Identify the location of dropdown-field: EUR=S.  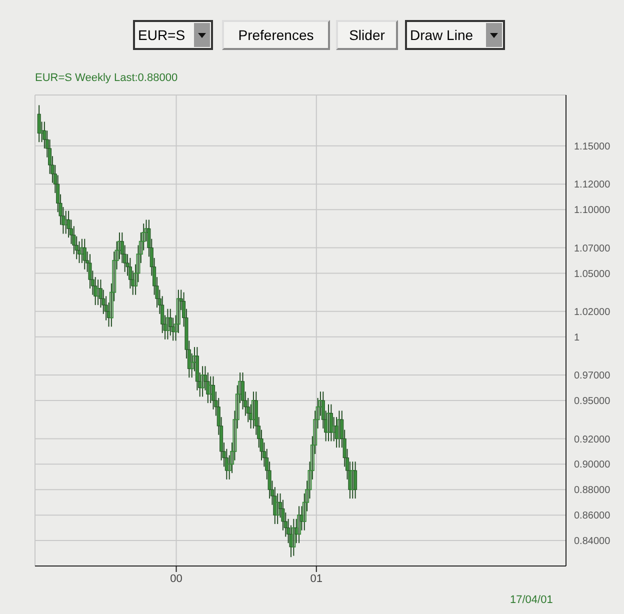
(173, 35).